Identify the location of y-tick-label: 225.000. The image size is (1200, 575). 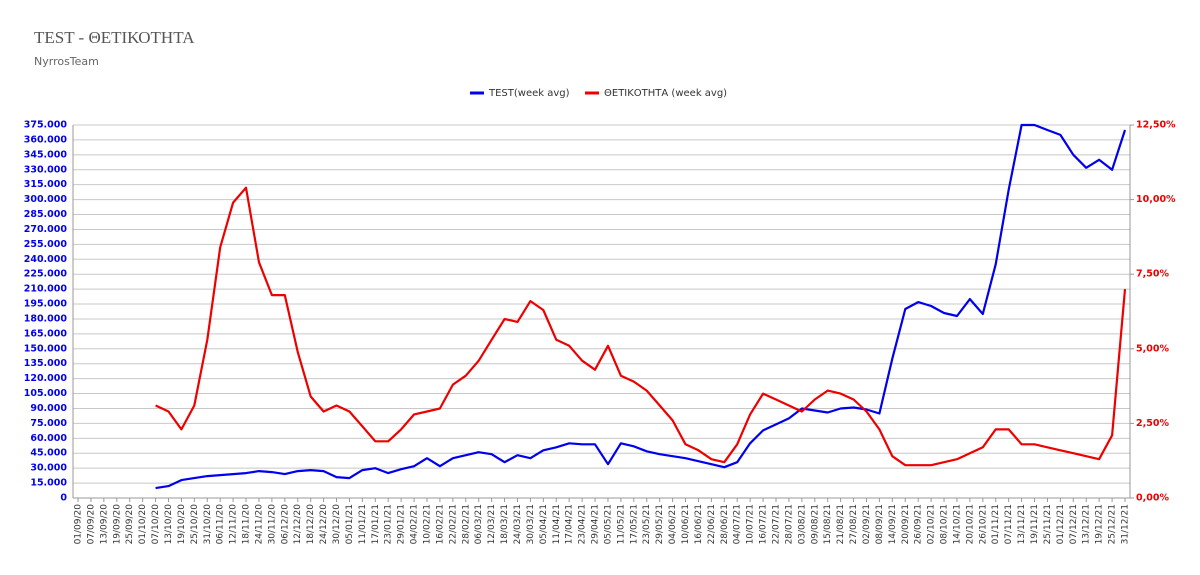
(46, 274).